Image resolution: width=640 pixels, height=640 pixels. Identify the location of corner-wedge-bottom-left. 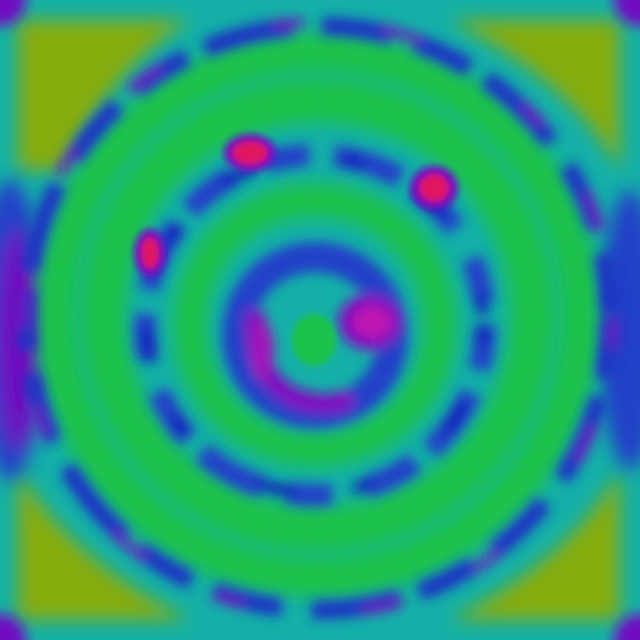
(104, 545).